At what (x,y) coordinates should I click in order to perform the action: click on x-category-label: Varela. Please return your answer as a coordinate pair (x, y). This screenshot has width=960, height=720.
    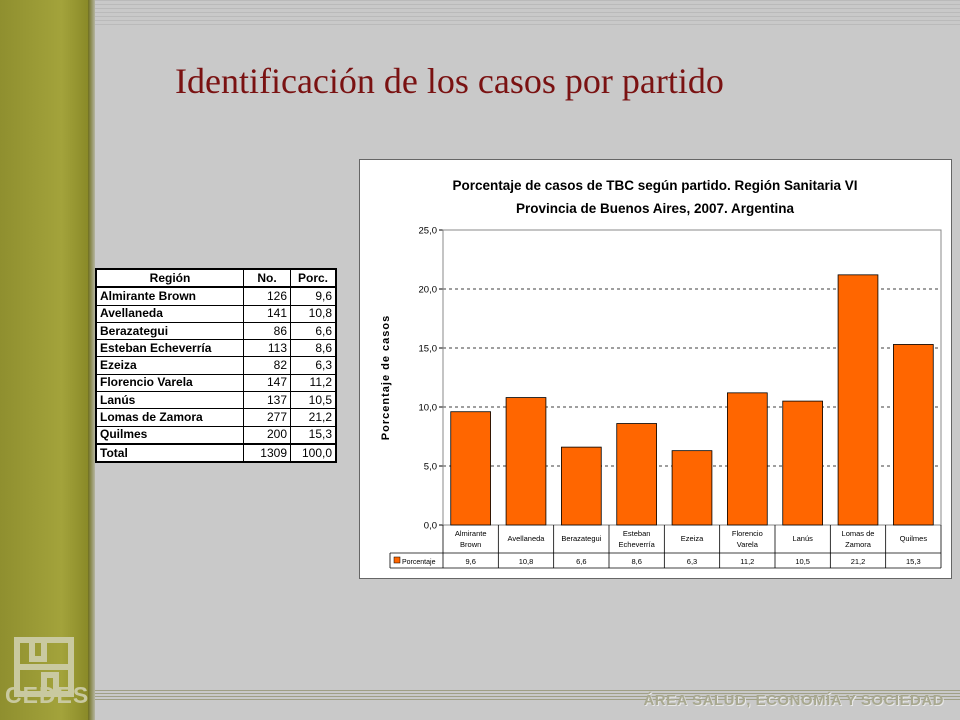
    Looking at the image, I should click on (748, 544).